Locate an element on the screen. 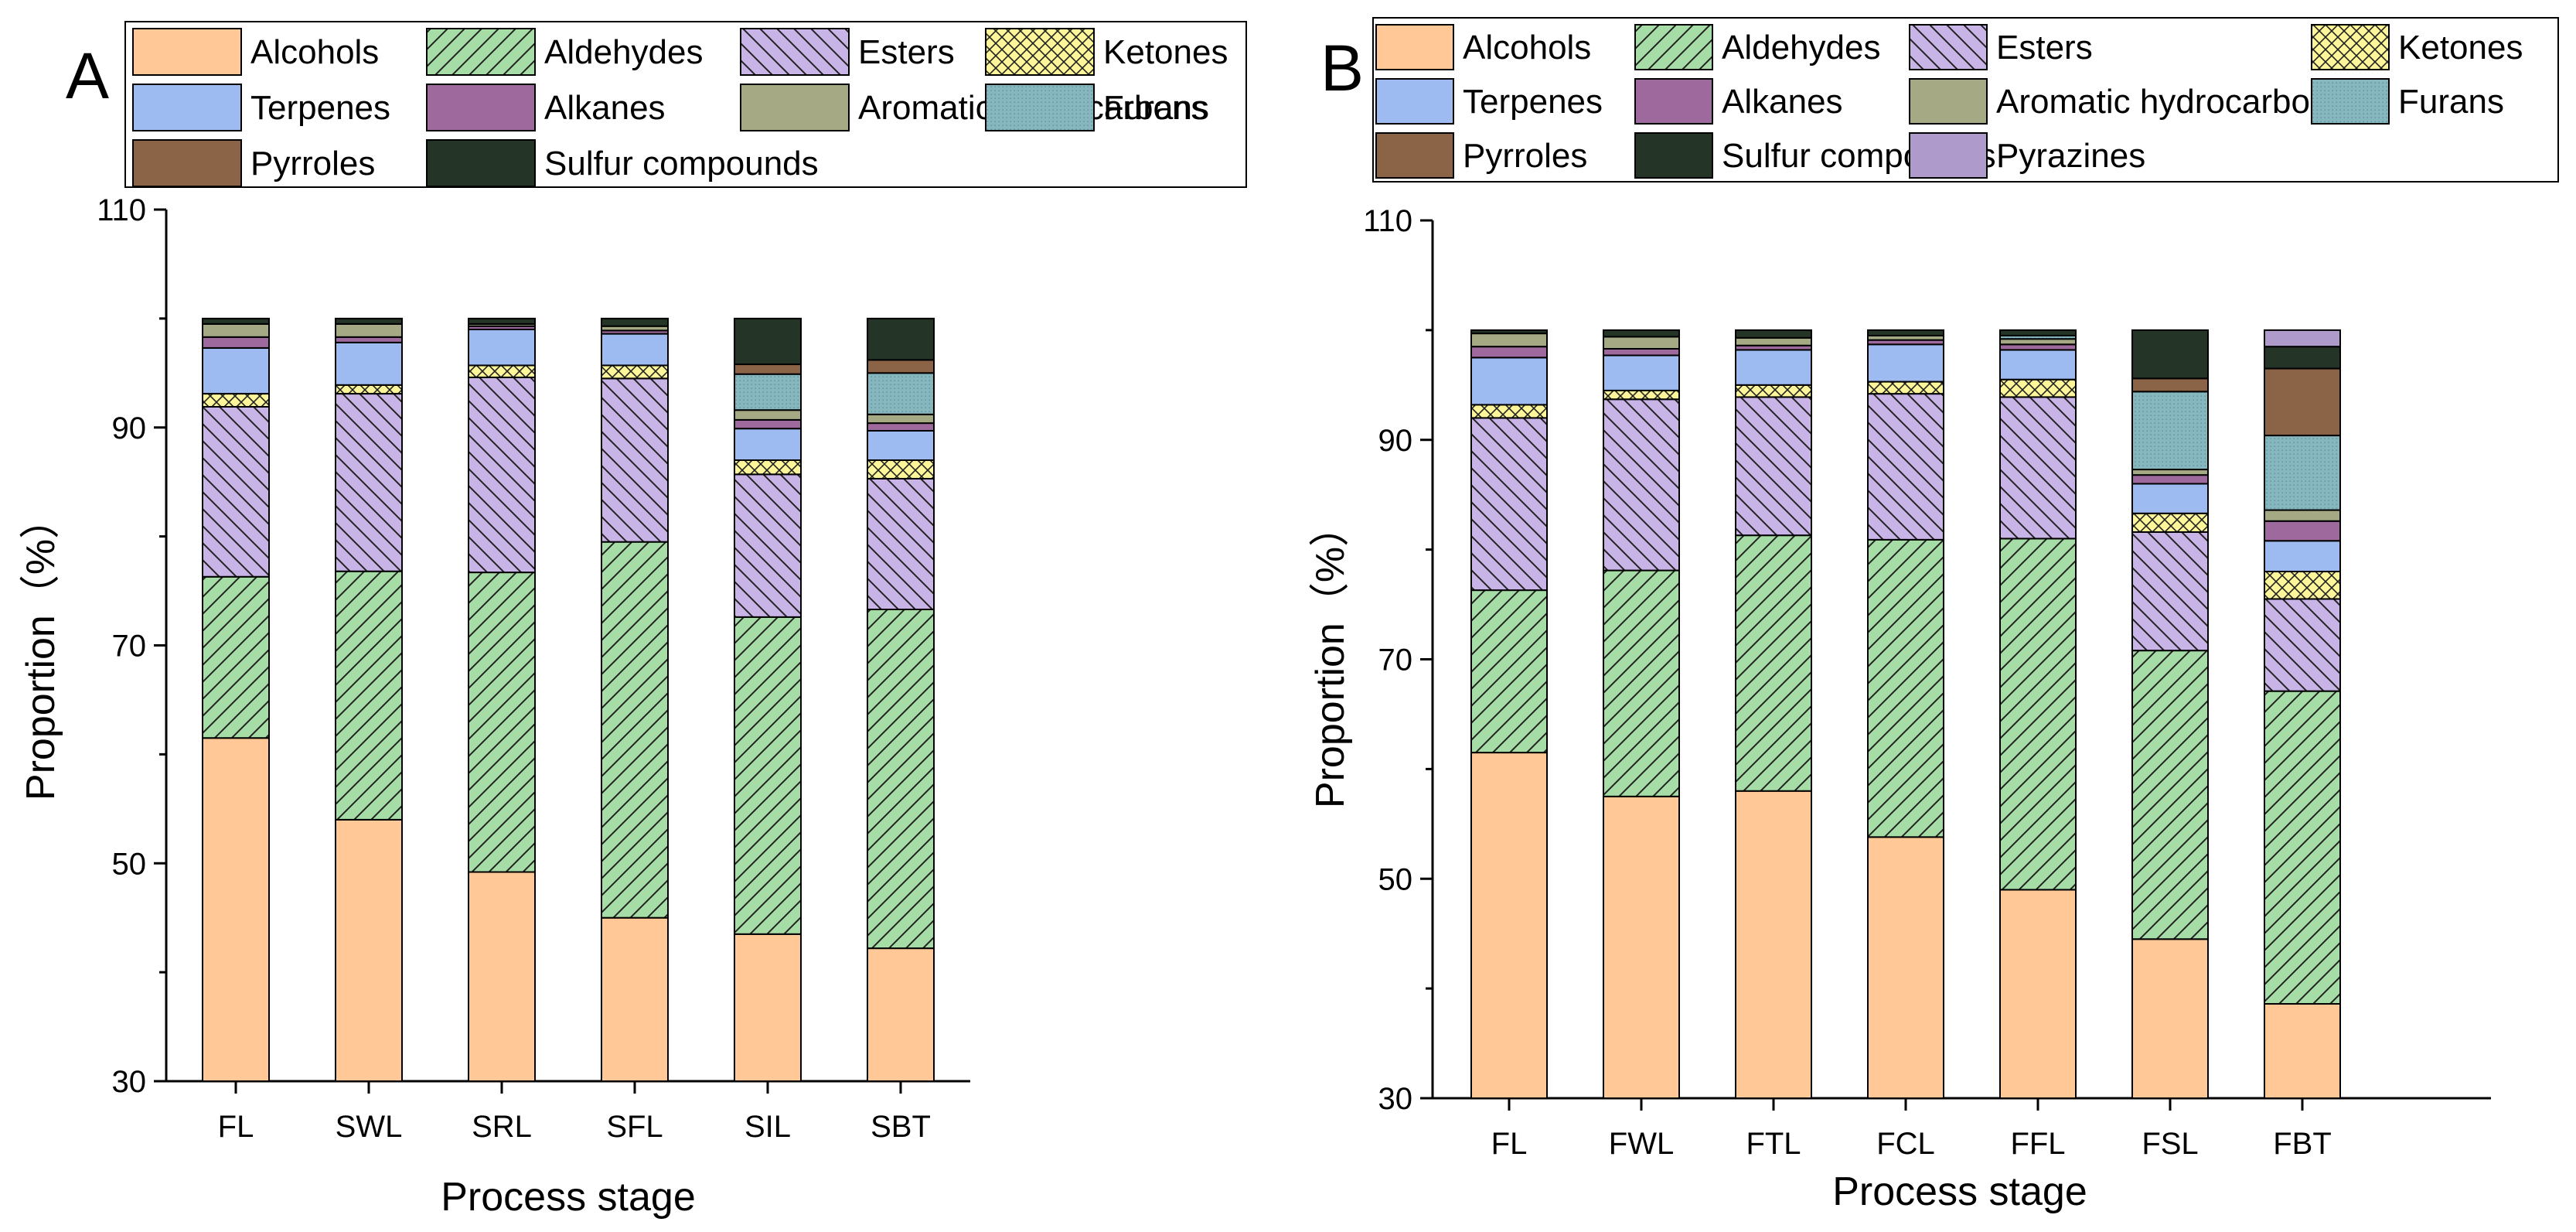 The height and width of the screenshot is (1232, 2576). bar-ffl-sulfur-compounds-outline is located at coordinates (2038, 332).